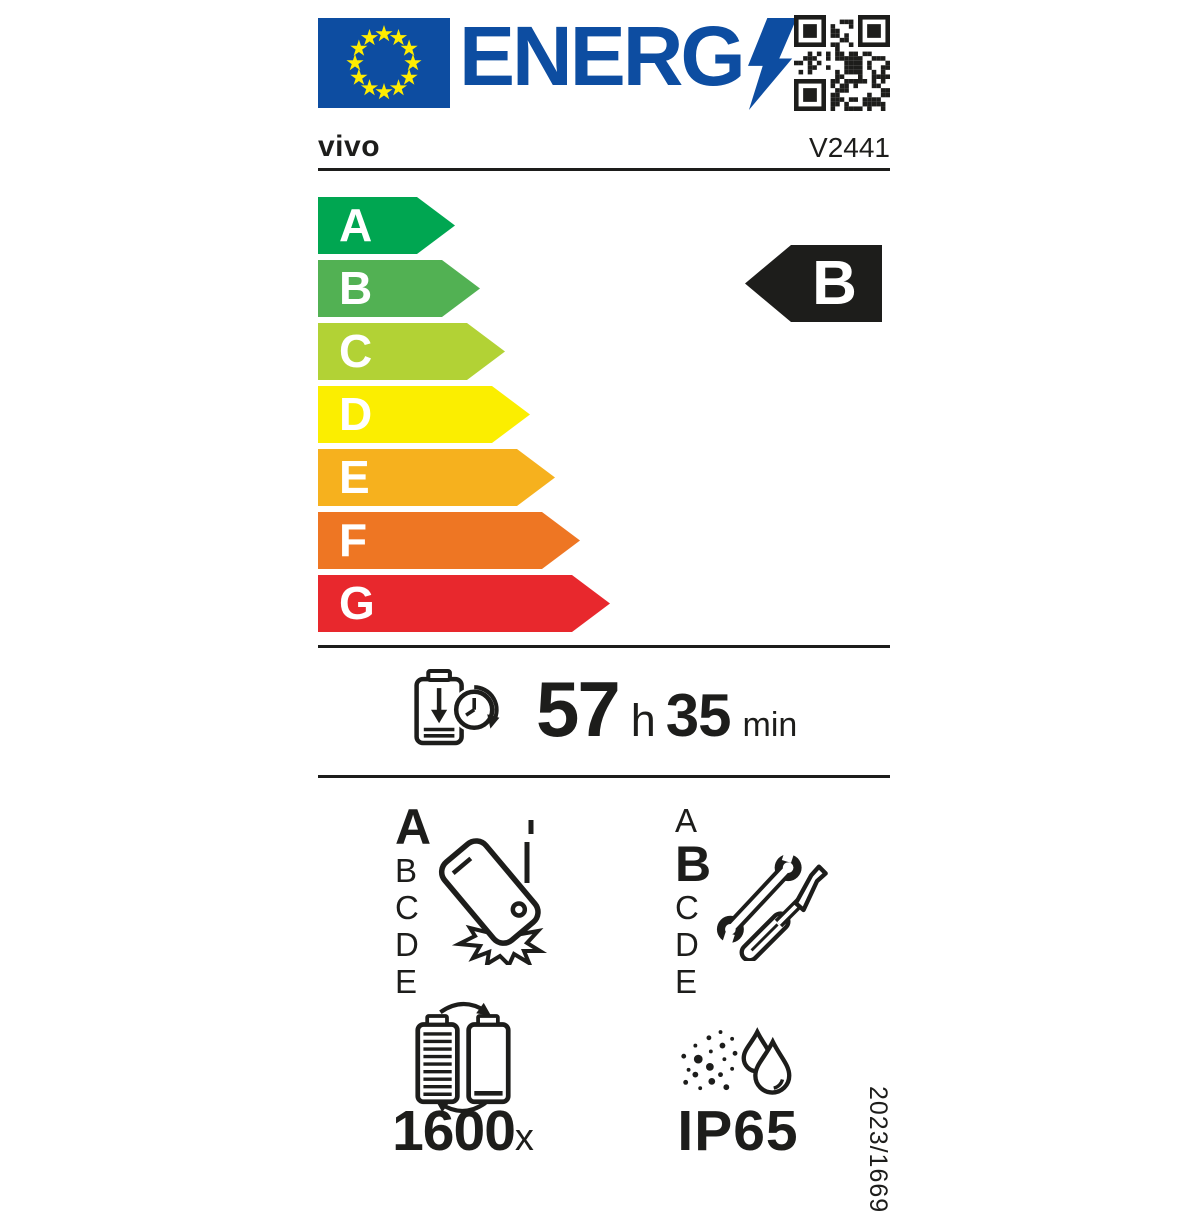 The image size is (1200, 1213). What do you see at coordinates (386, 225) in the screenshot?
I see `class-arrow-a: A` at bounding box center [386, 225].